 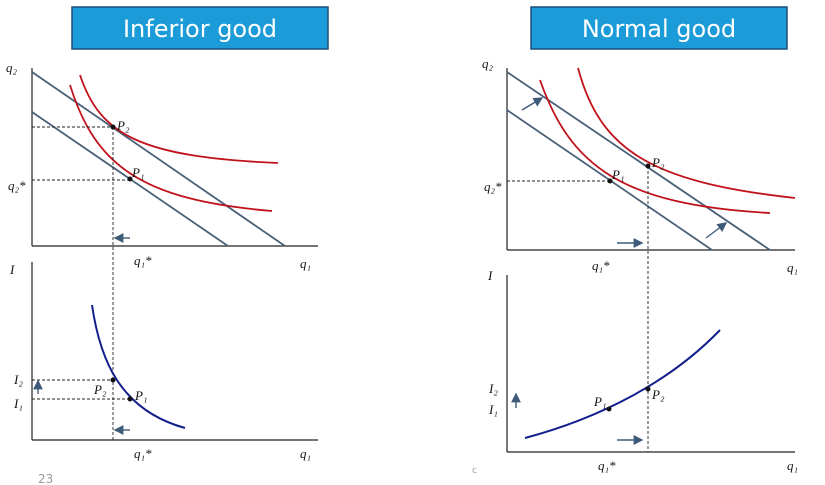 I want to click on panel-title: Inferior good, so click(x=200, y=29).